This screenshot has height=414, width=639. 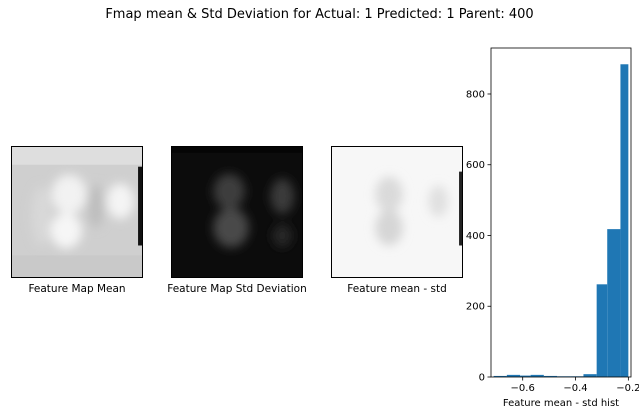 What do you see at coordinates (77, 212) in the screenshot?
I see `feature-map-mean-image` at bounding box center [77, 212].